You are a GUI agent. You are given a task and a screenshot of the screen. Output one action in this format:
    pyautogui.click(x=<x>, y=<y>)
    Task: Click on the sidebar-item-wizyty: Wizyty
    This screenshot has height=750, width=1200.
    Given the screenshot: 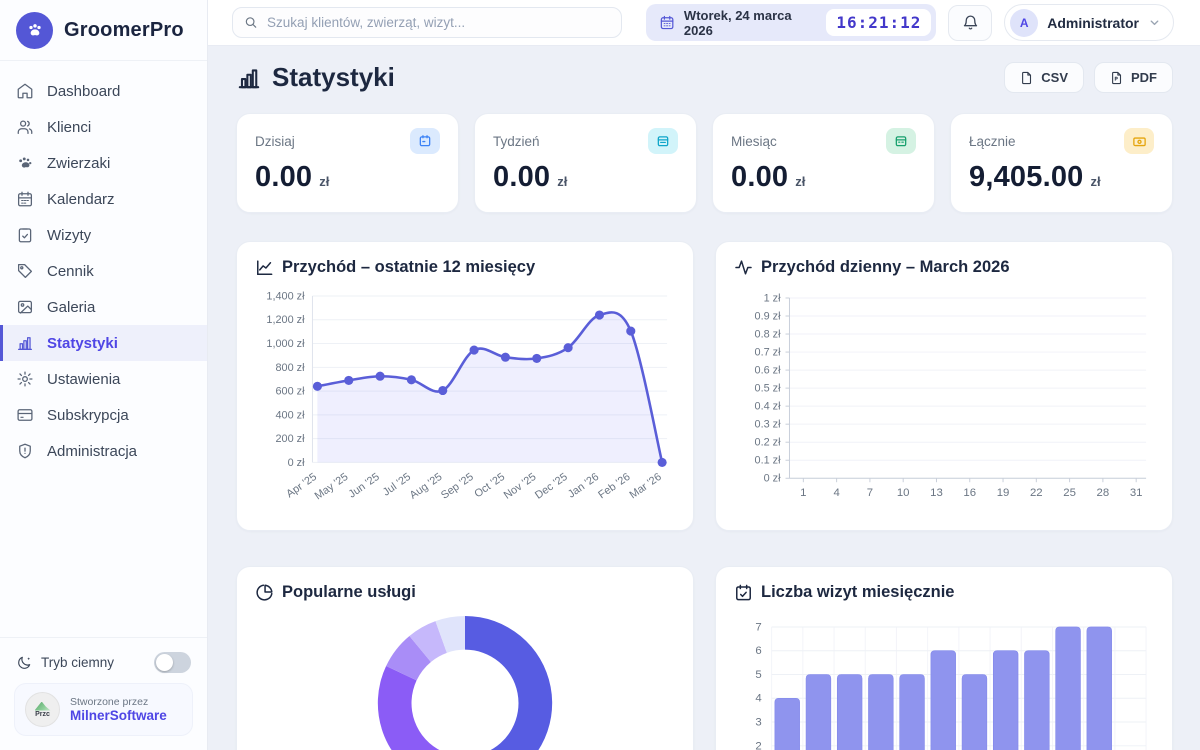 What is the action you would take?
    pyautogui.click(x=103, y=235)
    